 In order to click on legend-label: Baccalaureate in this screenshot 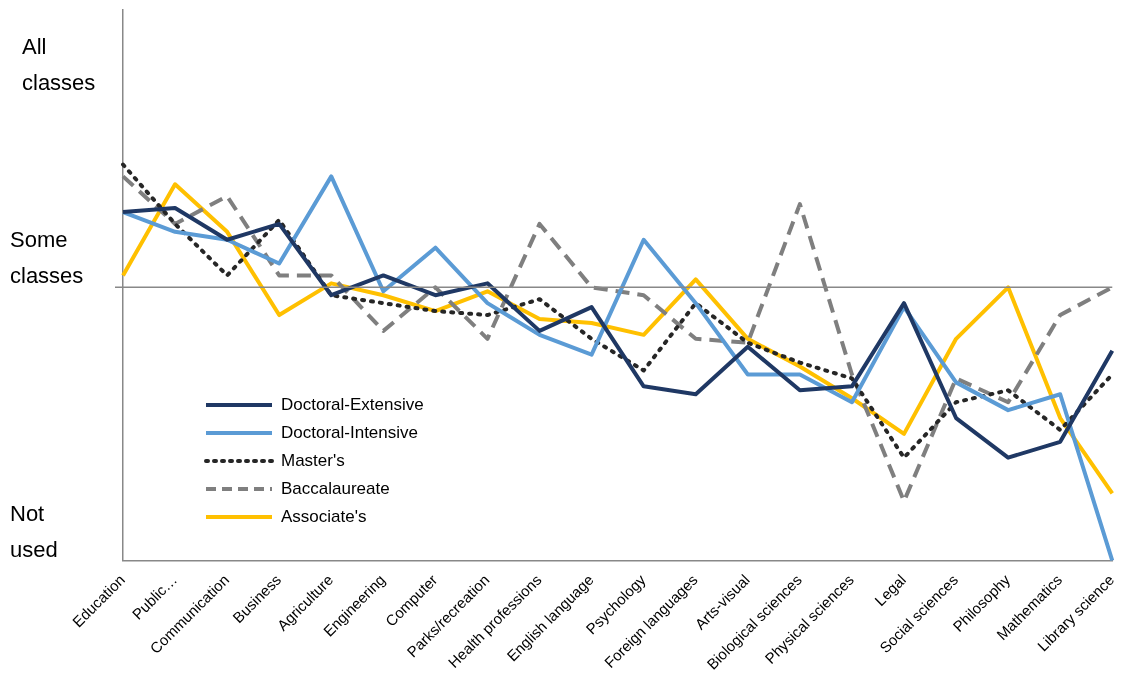, I will do `click(335, 488)`.